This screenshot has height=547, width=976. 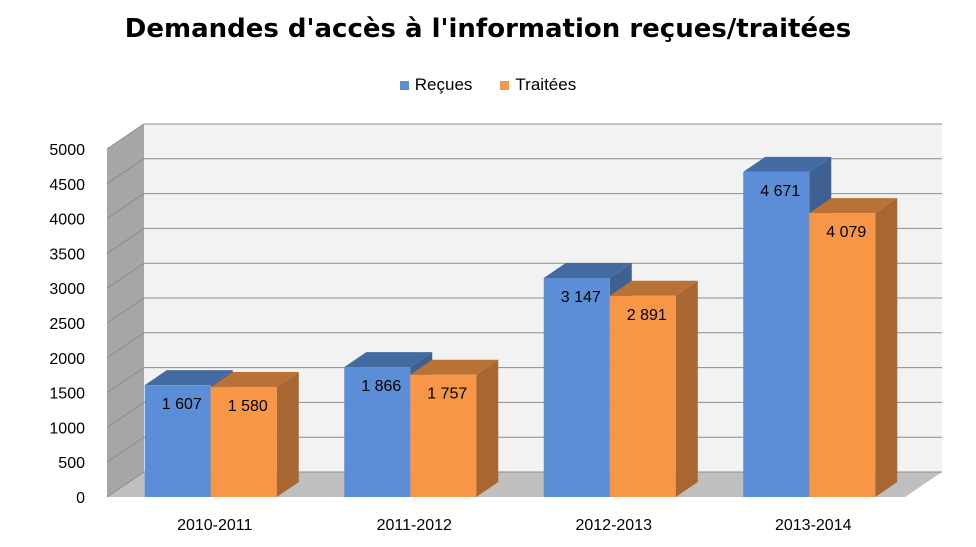 What do you see at coordinates (780, 191) in the screenshot?
I see `data-label: 4 671` at bounding box center [780, 191].